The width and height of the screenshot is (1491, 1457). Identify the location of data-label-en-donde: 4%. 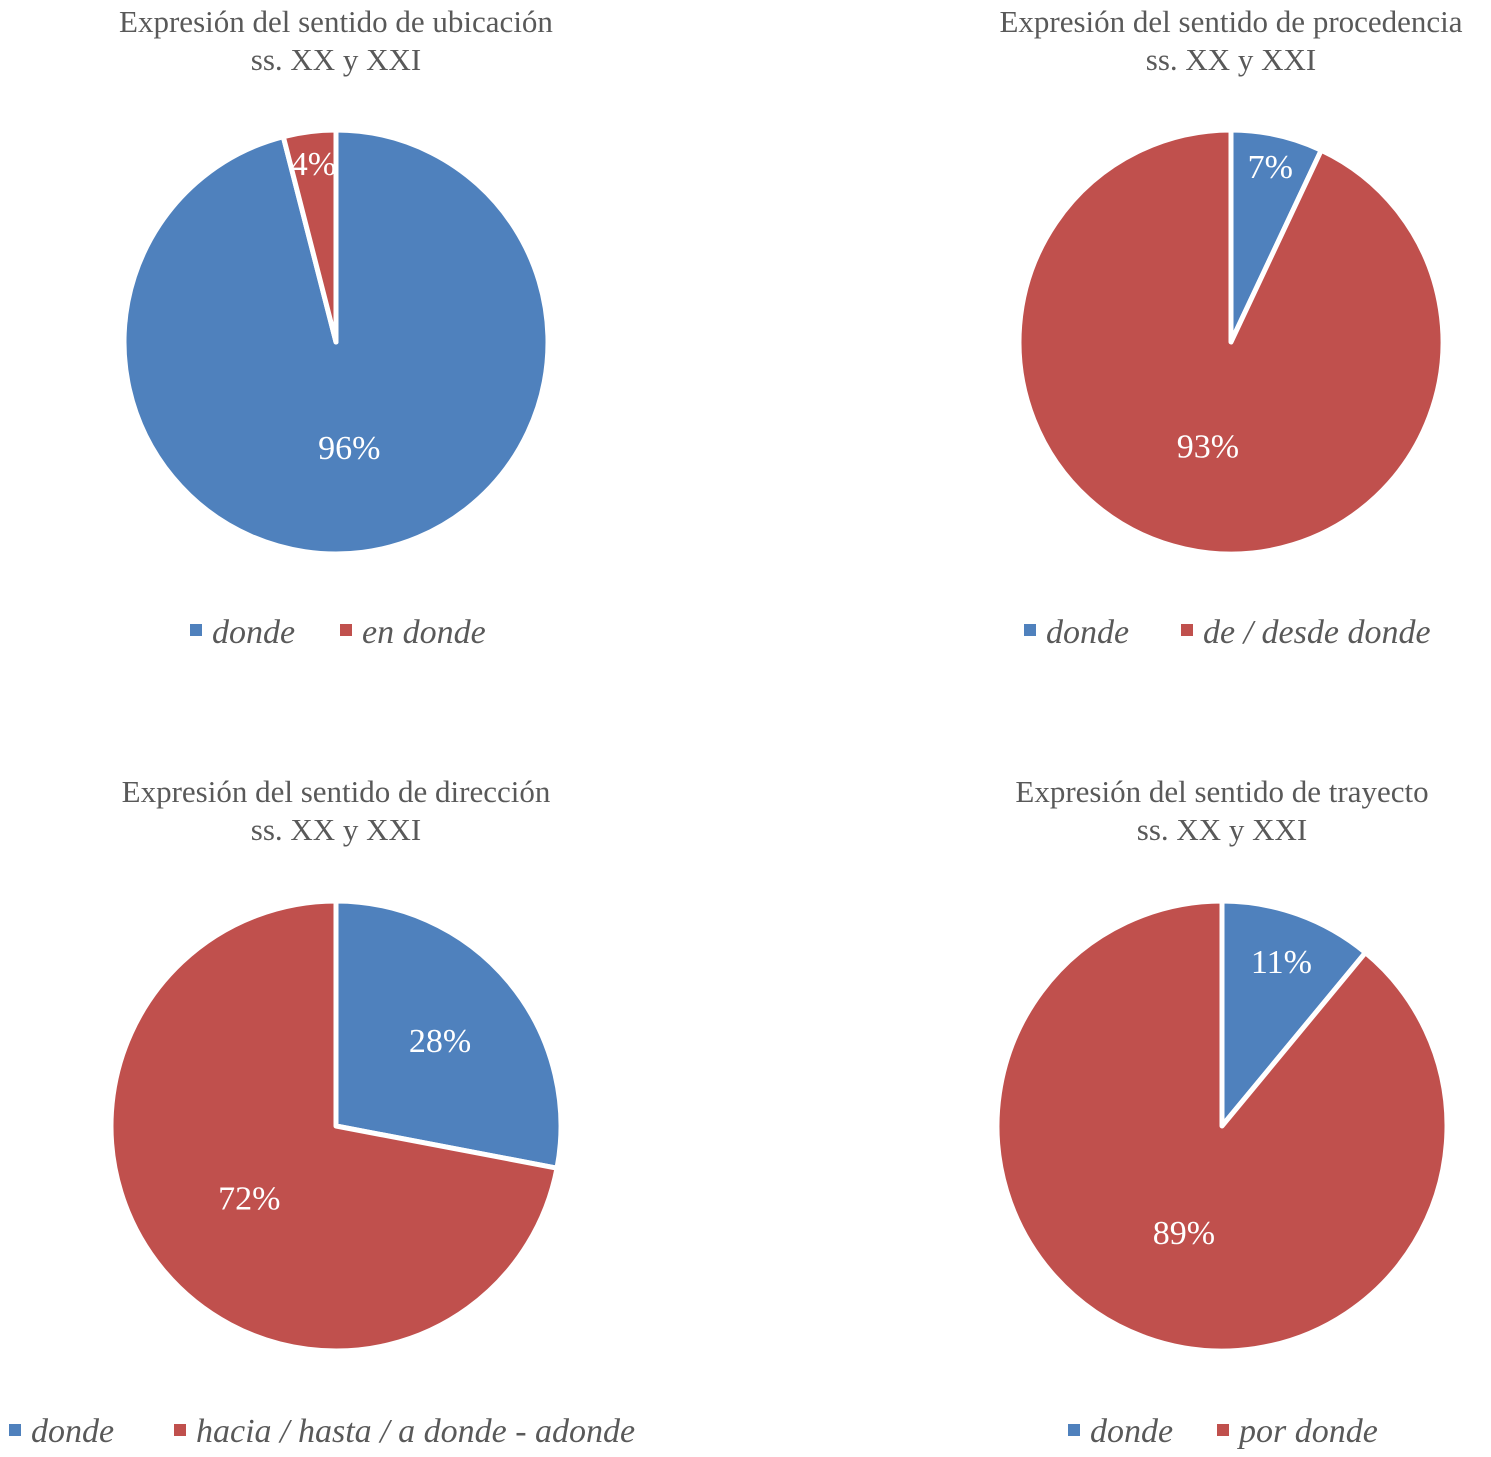
(313, 164).